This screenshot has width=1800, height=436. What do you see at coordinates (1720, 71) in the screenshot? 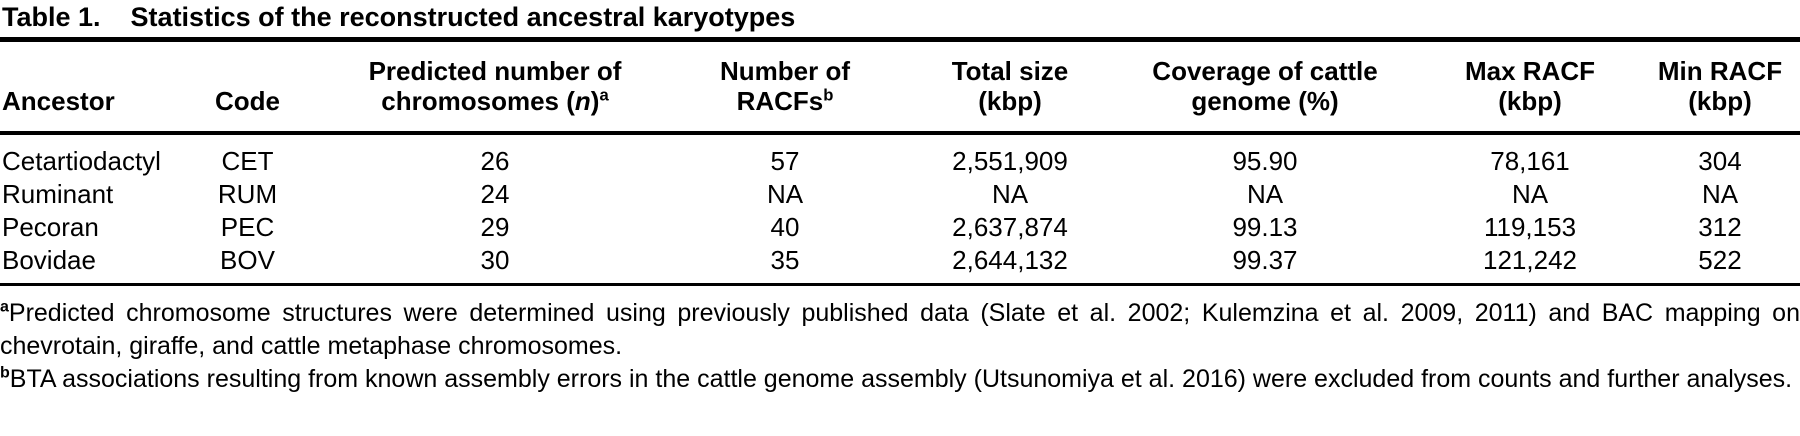
I see `header-min-racf-line1: Min RACF` at bounding box center [1720, 71].